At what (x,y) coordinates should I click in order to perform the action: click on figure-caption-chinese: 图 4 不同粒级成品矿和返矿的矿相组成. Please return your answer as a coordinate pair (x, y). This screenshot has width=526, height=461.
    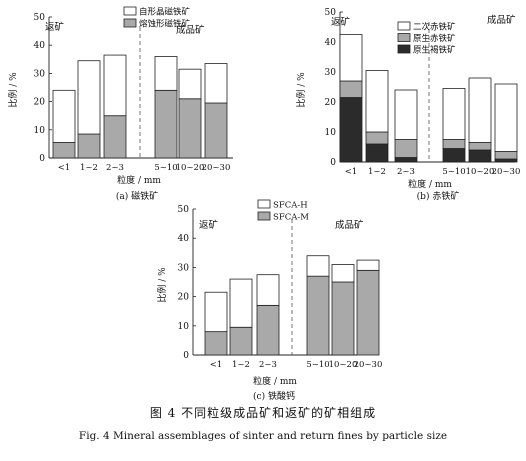
    Looking at the image, I should click on (263, 413).